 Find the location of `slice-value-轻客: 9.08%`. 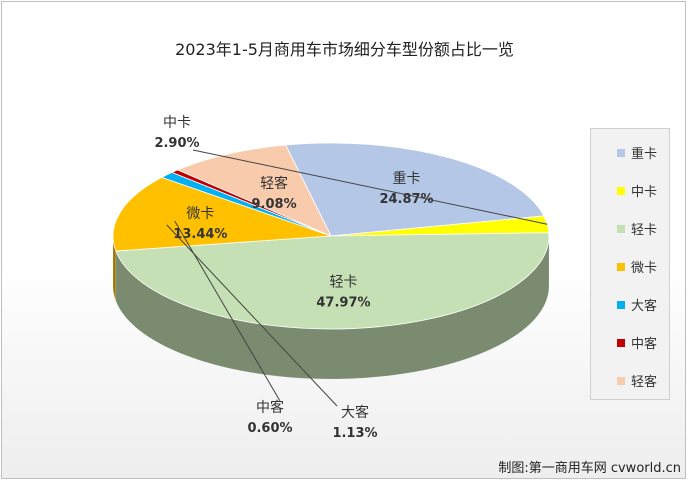

slice-value-轻客: 9.08% is located at coordinates (274, 204).